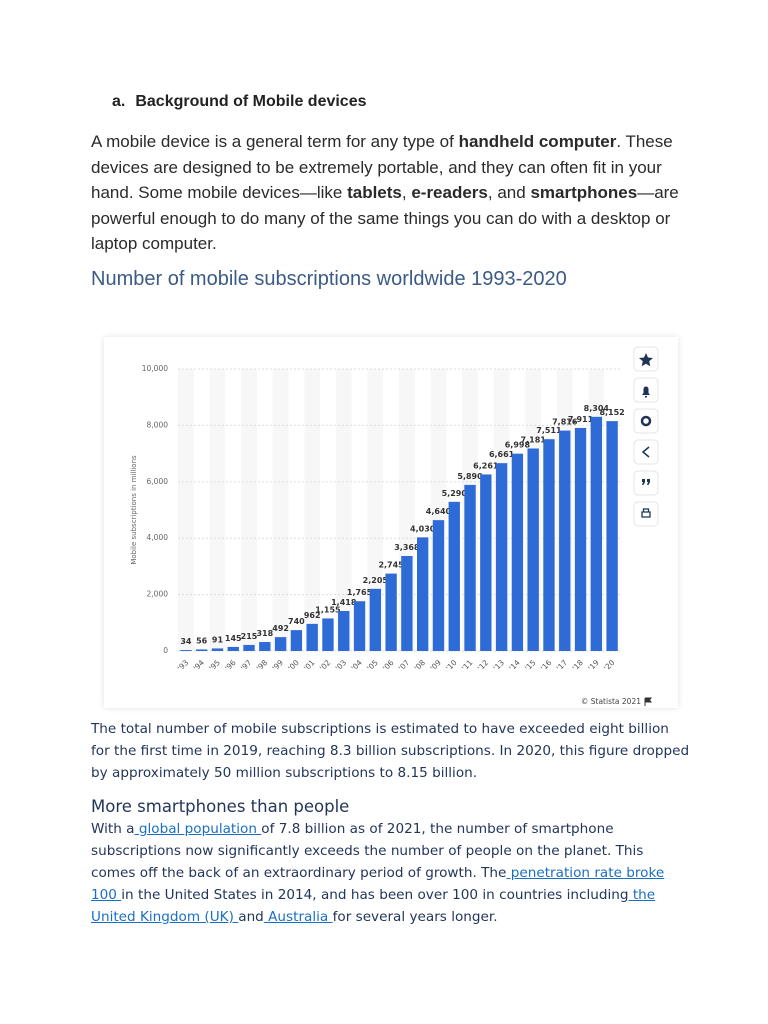  Describe the element at coordinates (251, 101) in the screenshot. I see `heading-title: Background of Mobile devices` at that location.